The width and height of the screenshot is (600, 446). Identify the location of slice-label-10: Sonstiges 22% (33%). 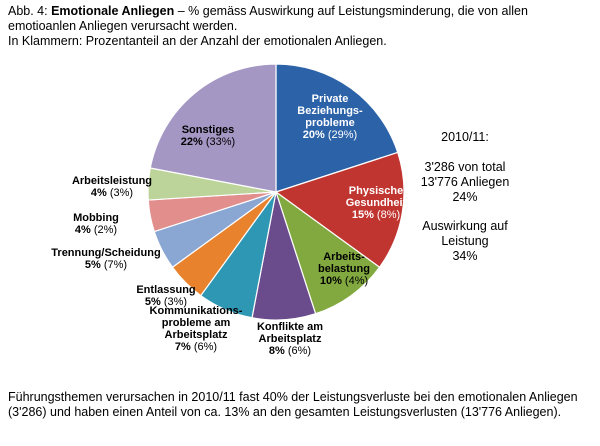
(208, 136).